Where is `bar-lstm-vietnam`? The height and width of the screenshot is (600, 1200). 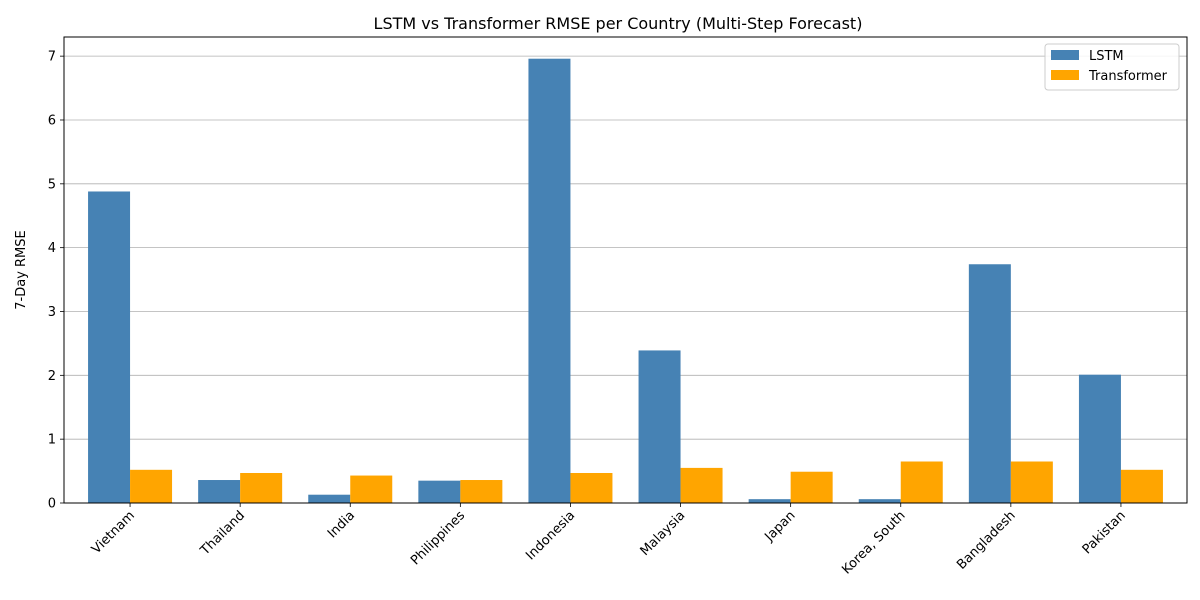
bar-lstm-vietnam is located at coordinates (109, 347).